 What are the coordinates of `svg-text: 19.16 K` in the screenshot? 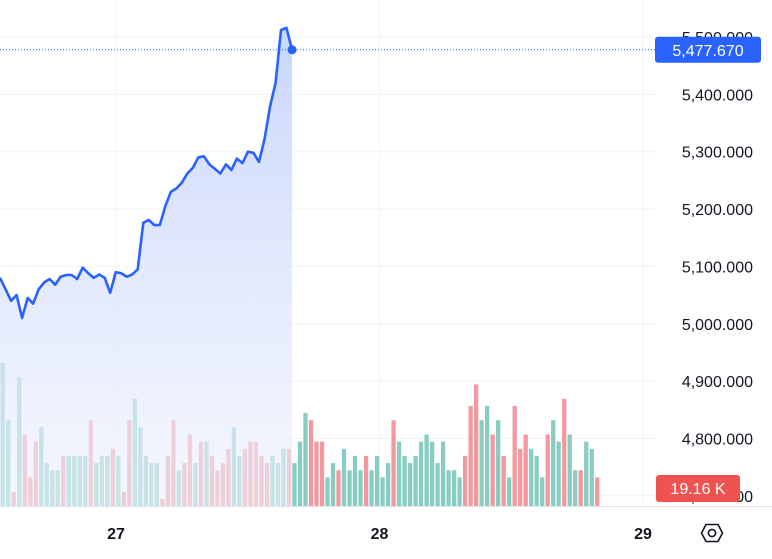 It's located at (697, 489).